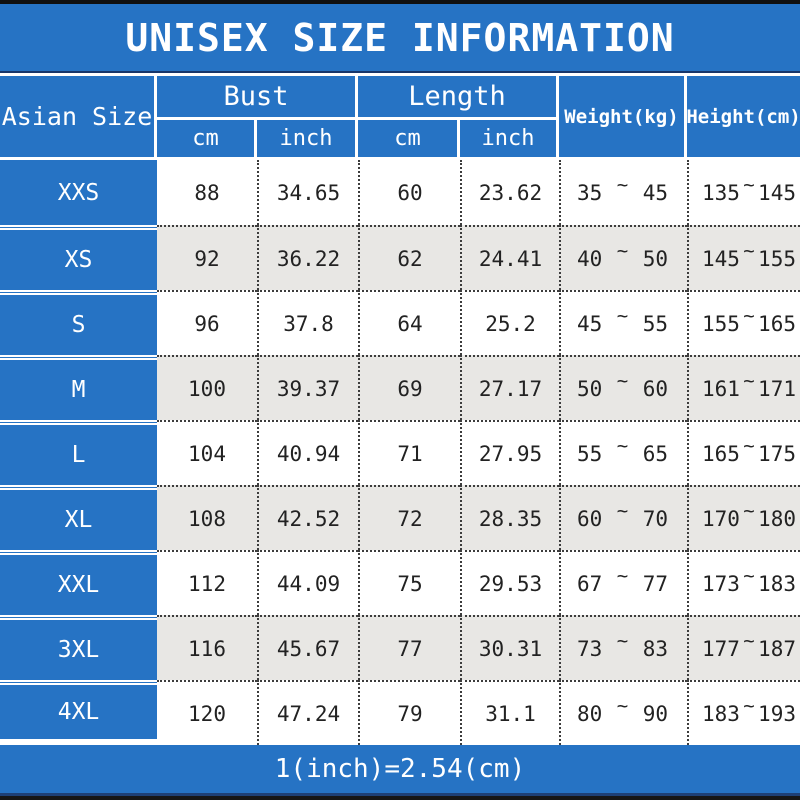 Image resolution: width=800 pixels, height=800 pixels. Describe the element at coordinates (78, 322) in the screenshot. I see `size-label: S` at that location.